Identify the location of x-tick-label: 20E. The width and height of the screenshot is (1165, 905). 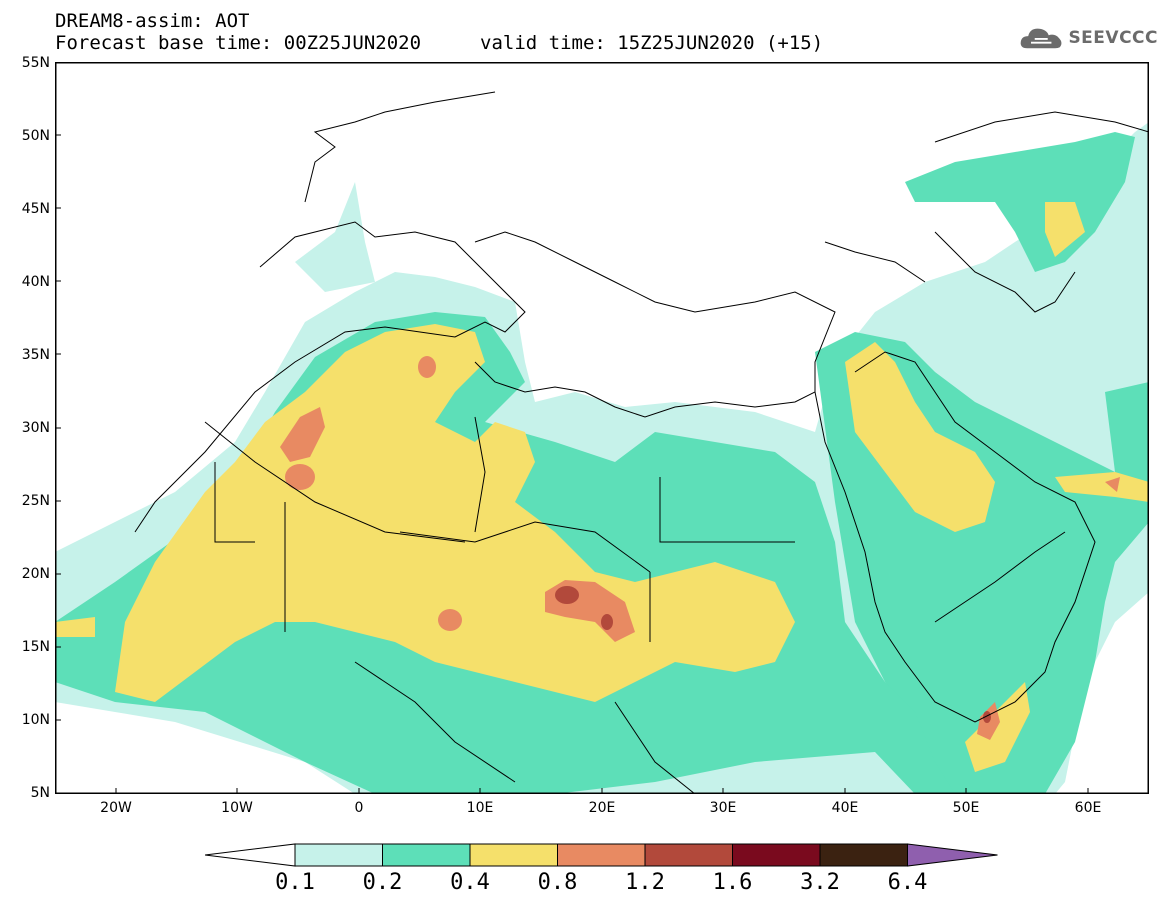
(602, 808).